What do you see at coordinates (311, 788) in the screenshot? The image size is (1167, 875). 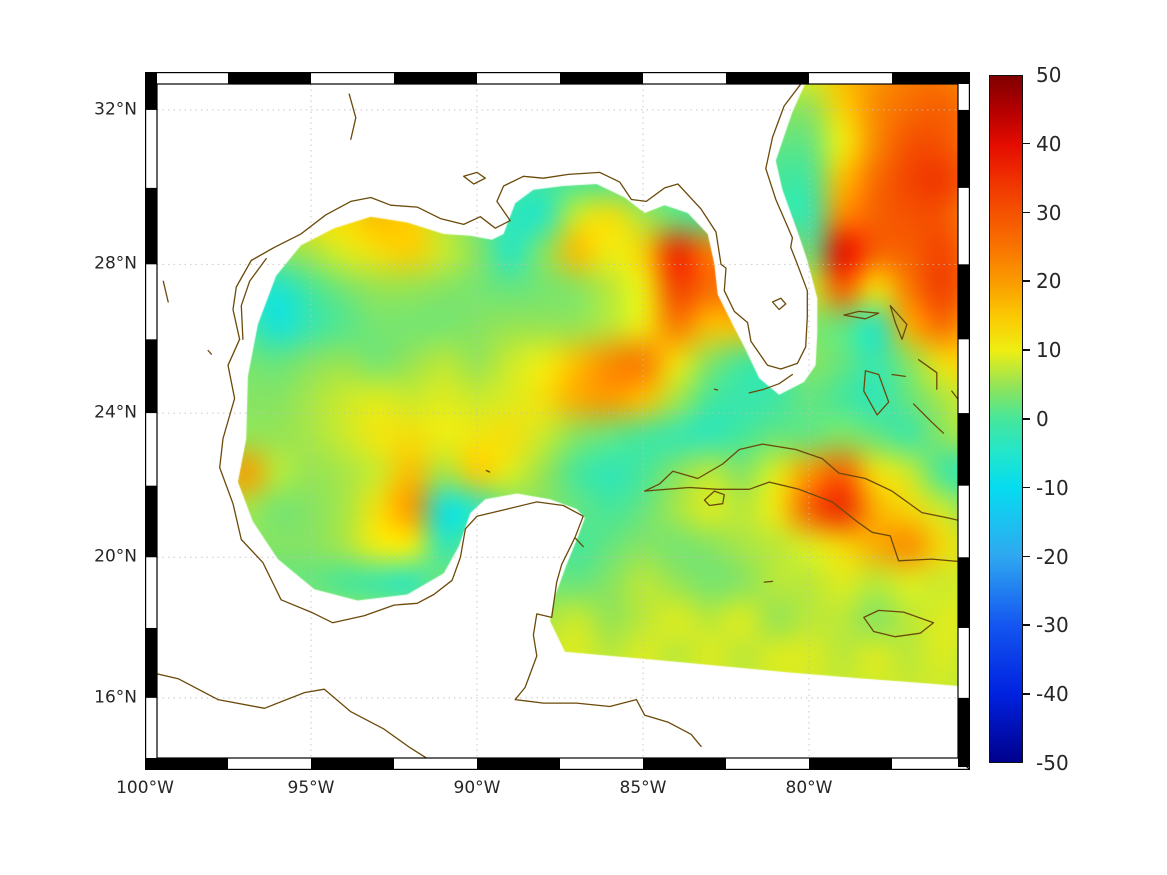 I see `x-tick-label: 95°W` at bounding box center [311, 788].